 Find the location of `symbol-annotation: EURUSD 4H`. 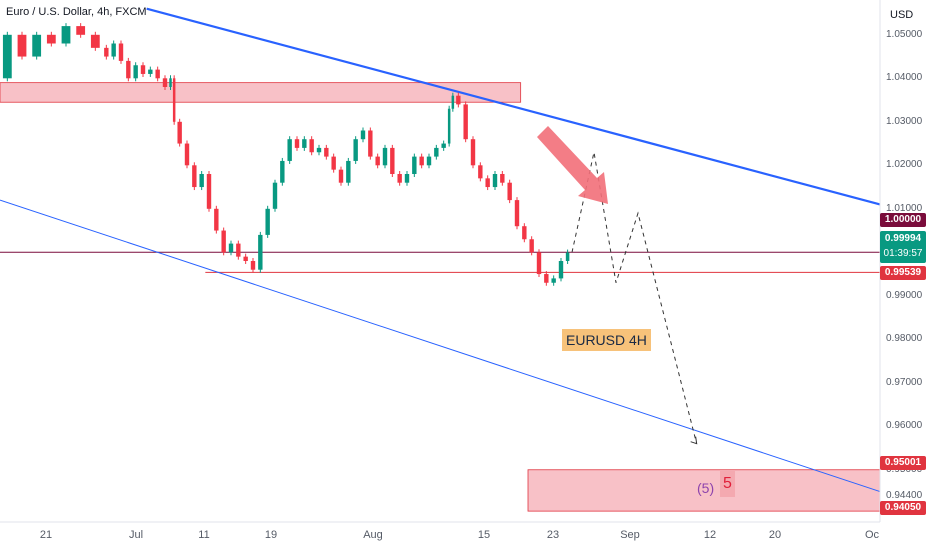

symbol-annotation: EURUSD 4H is located at coordinates (606, 340).